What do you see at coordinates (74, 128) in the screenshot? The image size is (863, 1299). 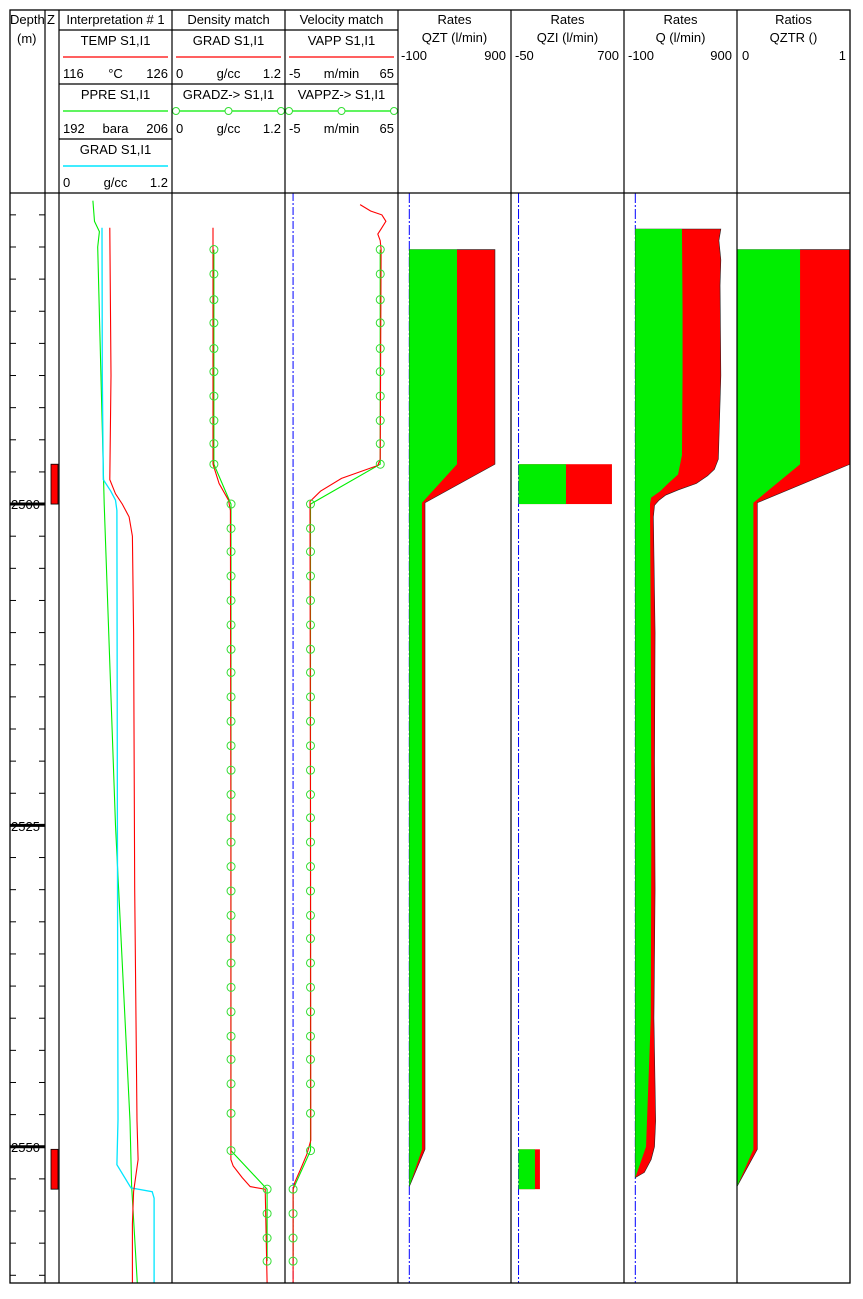 I see `ppre-scale-min: 192` at bounding box center [74, 128].